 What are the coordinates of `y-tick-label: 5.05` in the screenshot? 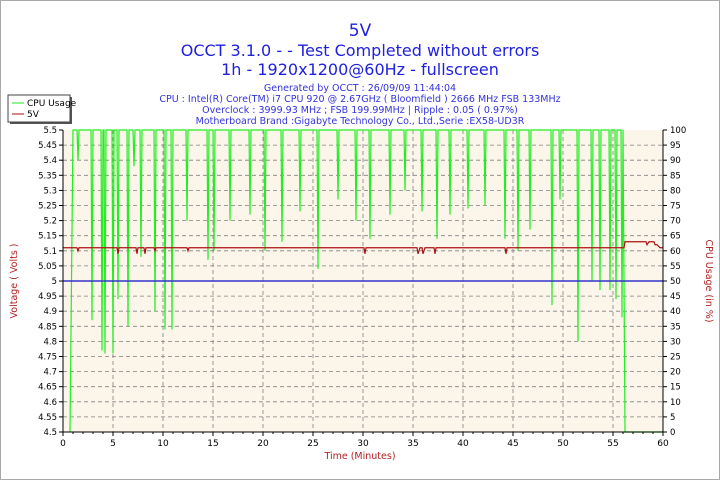 It's located at (47, 267).